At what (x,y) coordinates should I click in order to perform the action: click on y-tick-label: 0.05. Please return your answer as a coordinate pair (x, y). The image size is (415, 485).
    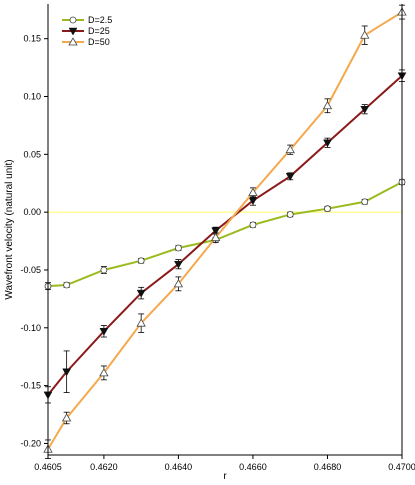
    Looking at the image, I should click on (32, 154).